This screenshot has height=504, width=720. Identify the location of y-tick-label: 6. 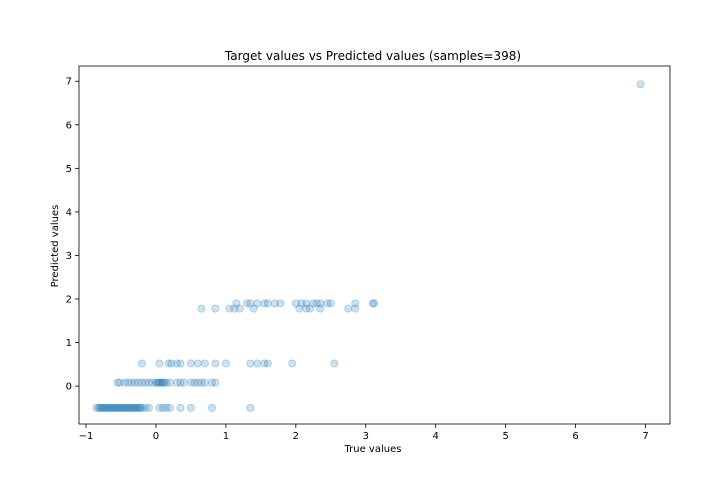
(69, 125).